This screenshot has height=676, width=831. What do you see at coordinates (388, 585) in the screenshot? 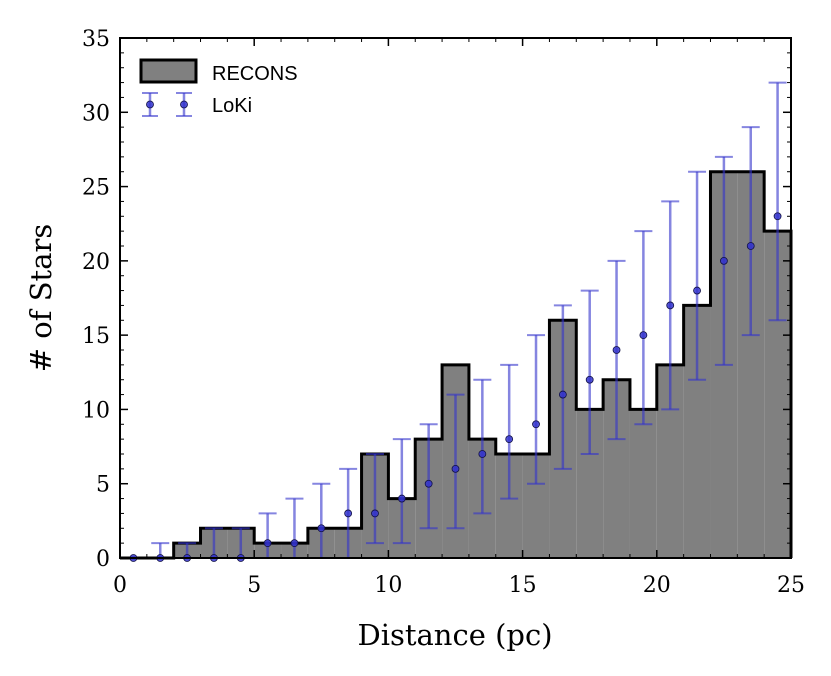
I see `x-tick-label: 10` at bounding box center [388, 585].